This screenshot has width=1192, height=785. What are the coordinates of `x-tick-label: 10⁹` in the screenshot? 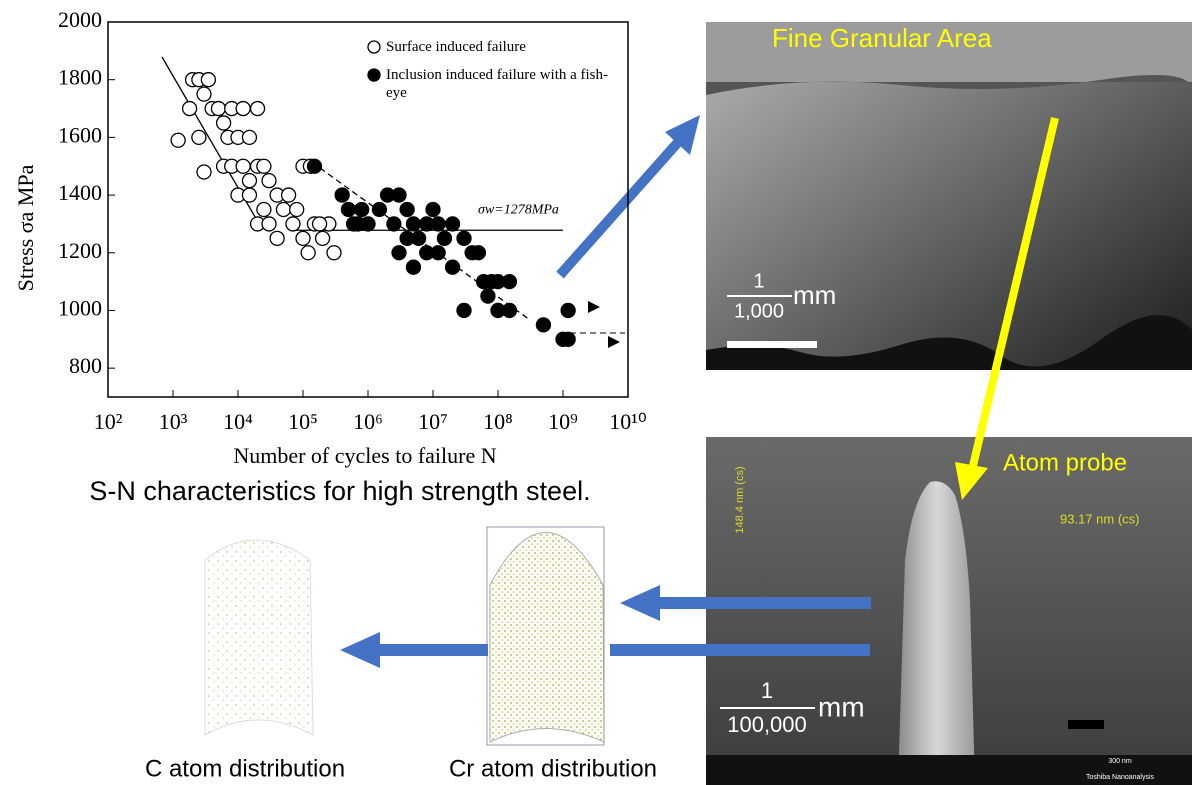 It's located at (563, 421).